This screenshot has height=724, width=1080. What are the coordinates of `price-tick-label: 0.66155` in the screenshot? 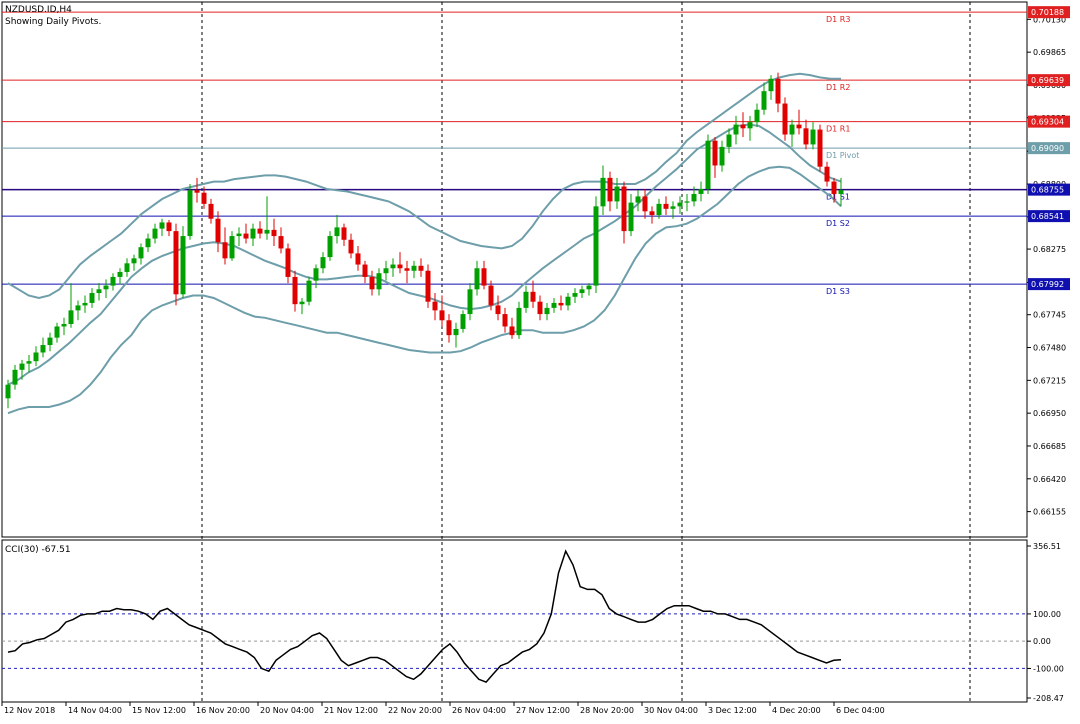 It's located at (1049, 512).